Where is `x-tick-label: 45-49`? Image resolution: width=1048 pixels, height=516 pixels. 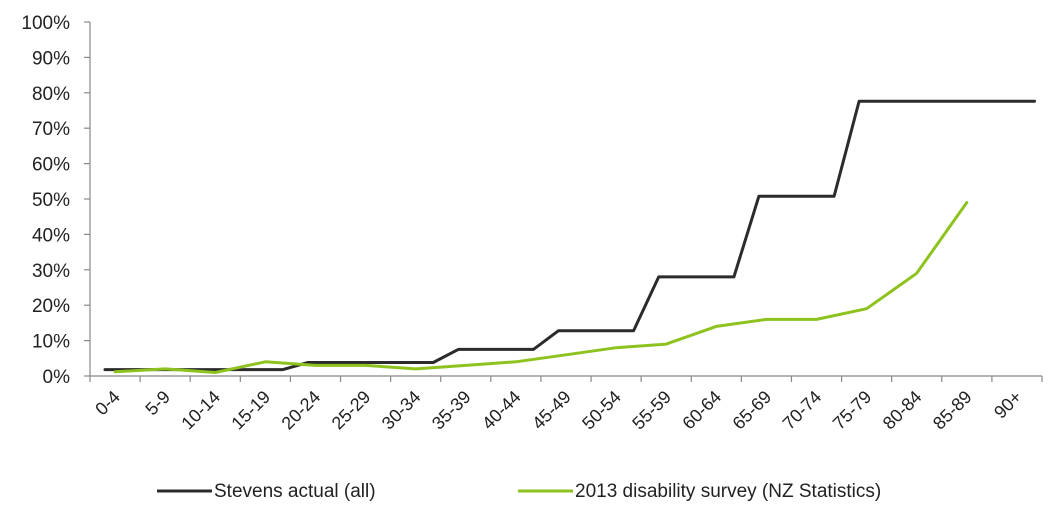
x-tick-label: 45-49 is located at coordinates (551, 410).